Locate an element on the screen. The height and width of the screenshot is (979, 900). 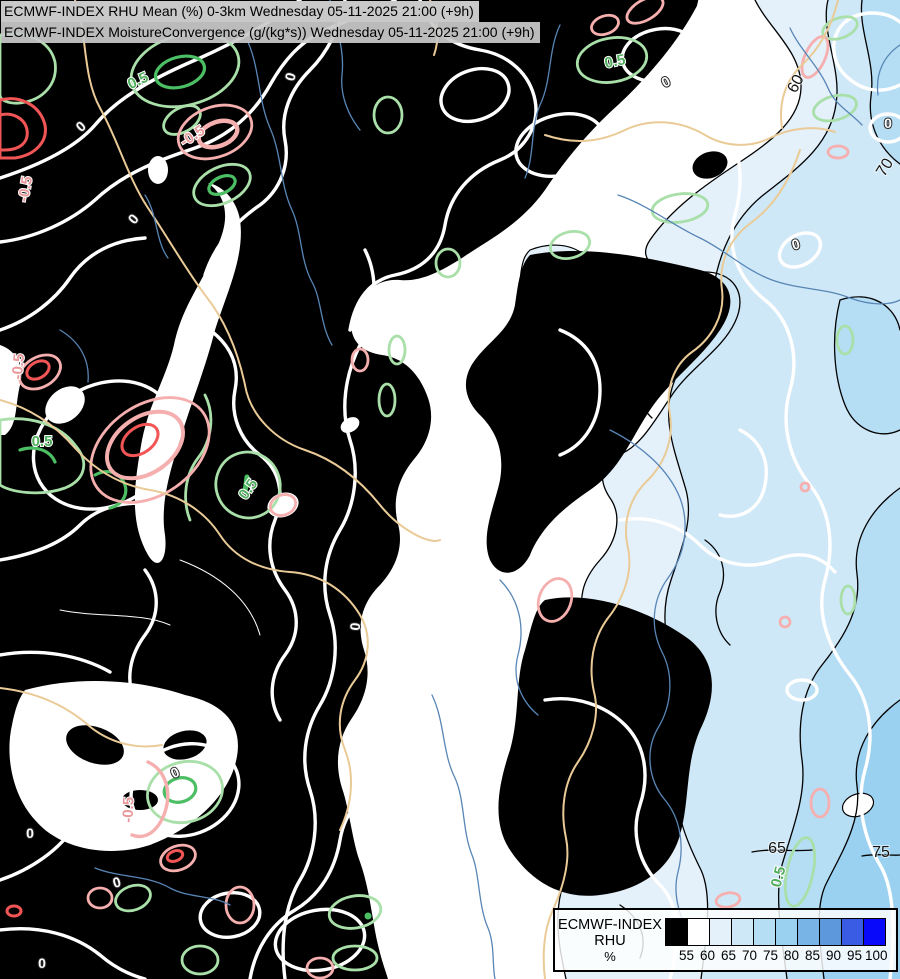
legend-swatches is located at coordinates (775, 931).